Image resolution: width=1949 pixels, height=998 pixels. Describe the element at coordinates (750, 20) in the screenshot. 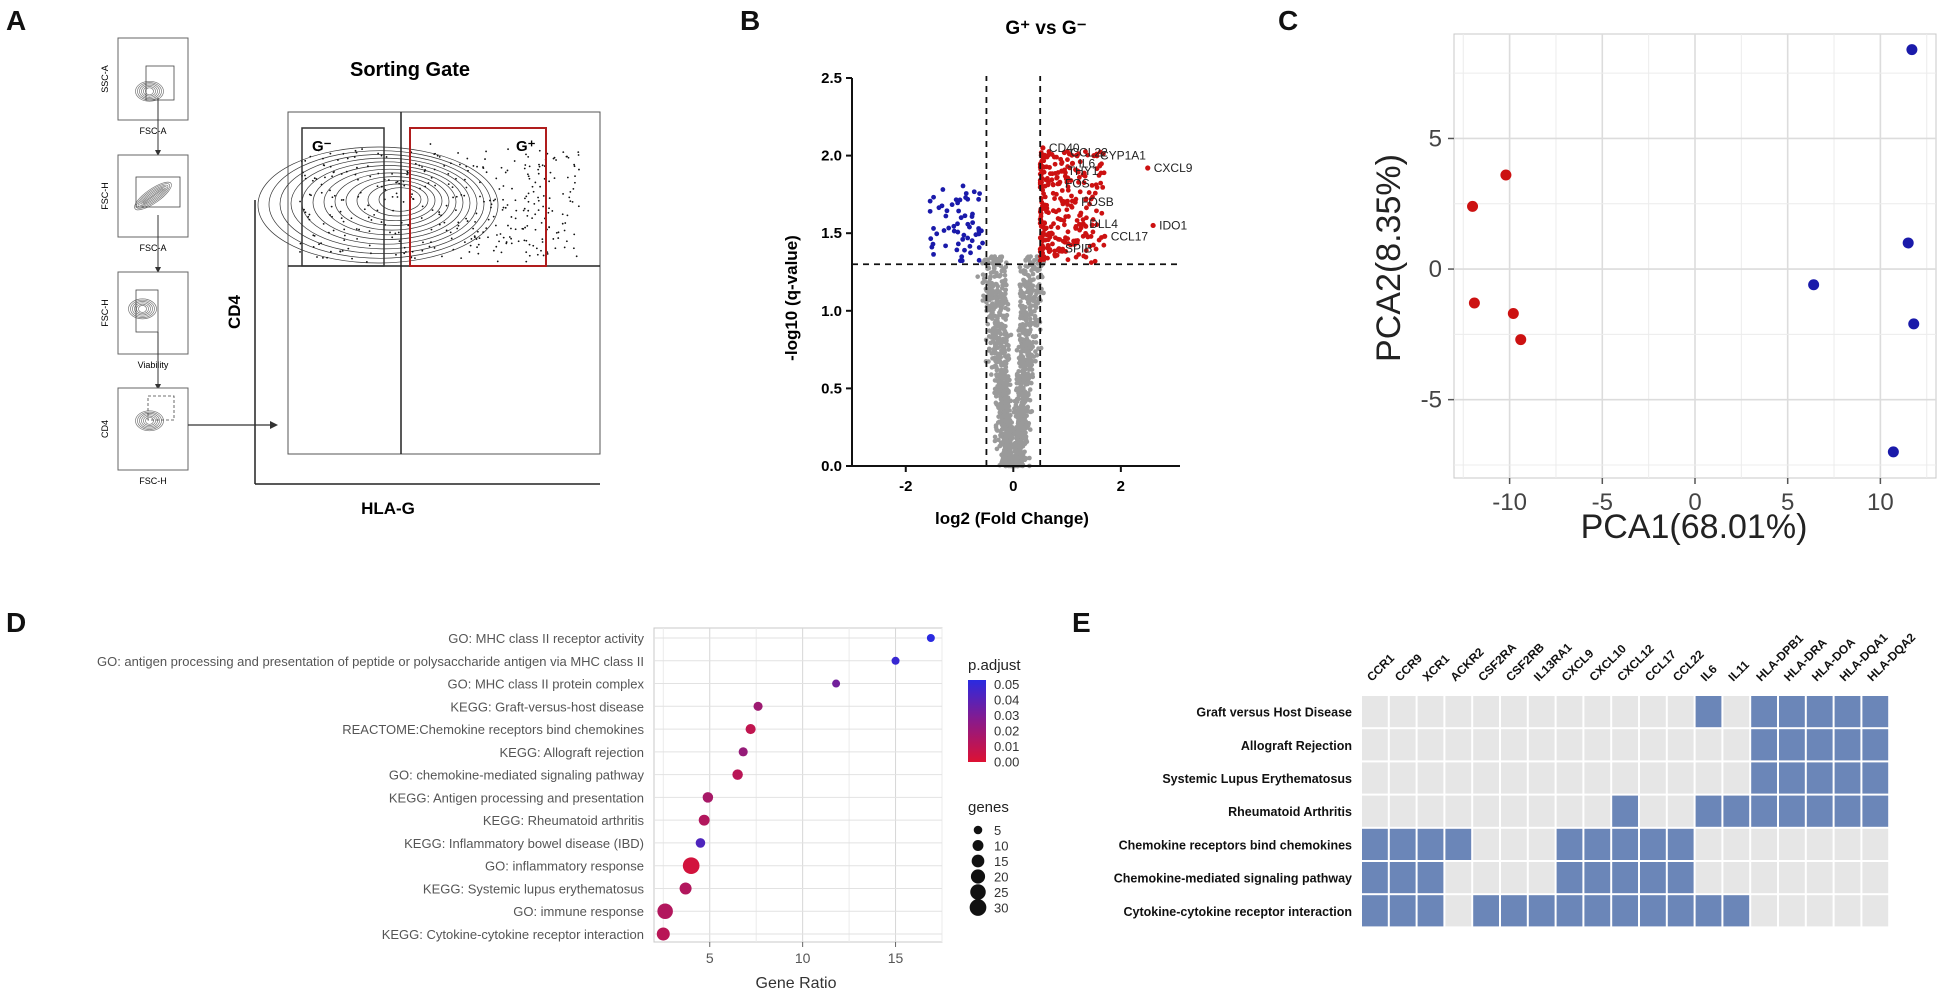

I see `panel-label-b: B` at that location.